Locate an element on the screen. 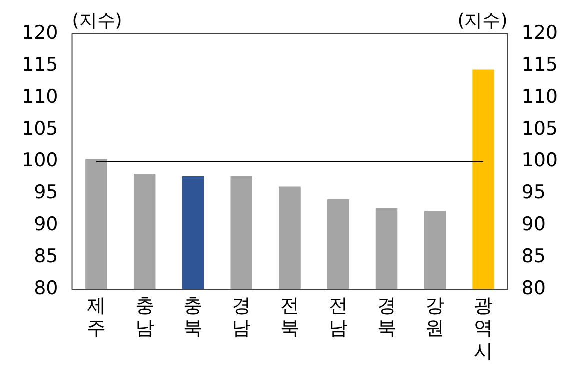 Image resolution: width=580 pixels, height=378 pixels. y2-axis-title: (지수) is located at coordinates (483, 21).